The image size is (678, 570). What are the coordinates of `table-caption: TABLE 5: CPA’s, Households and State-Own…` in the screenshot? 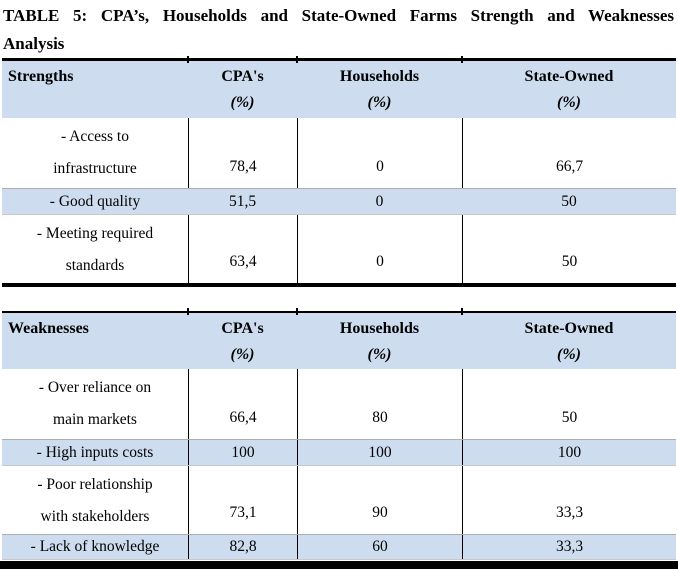 It's located at (339, 29).